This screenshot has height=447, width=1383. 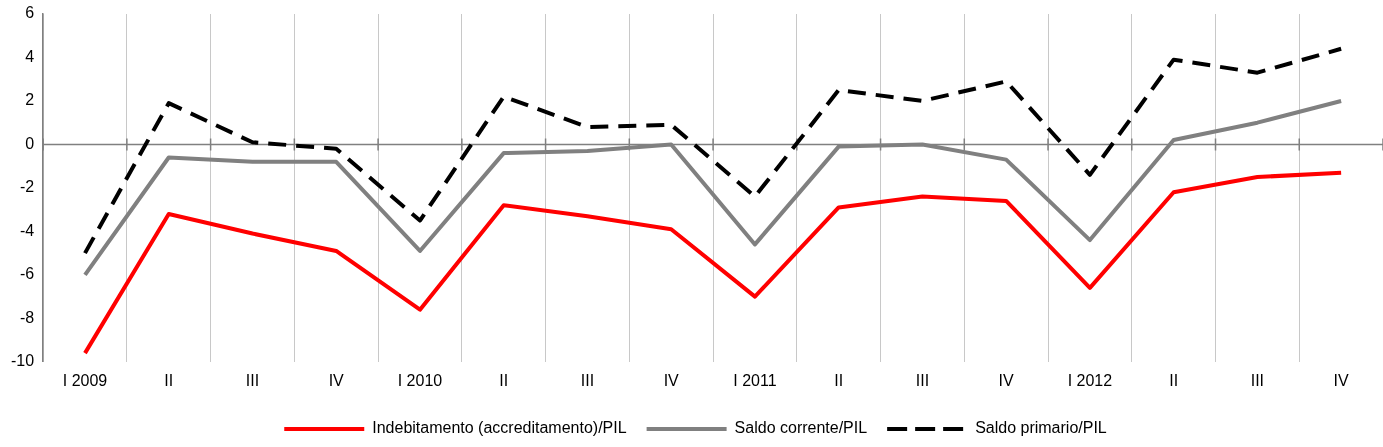 I want to click on x-tick-label: I 2011, so click(x=755, y=380).